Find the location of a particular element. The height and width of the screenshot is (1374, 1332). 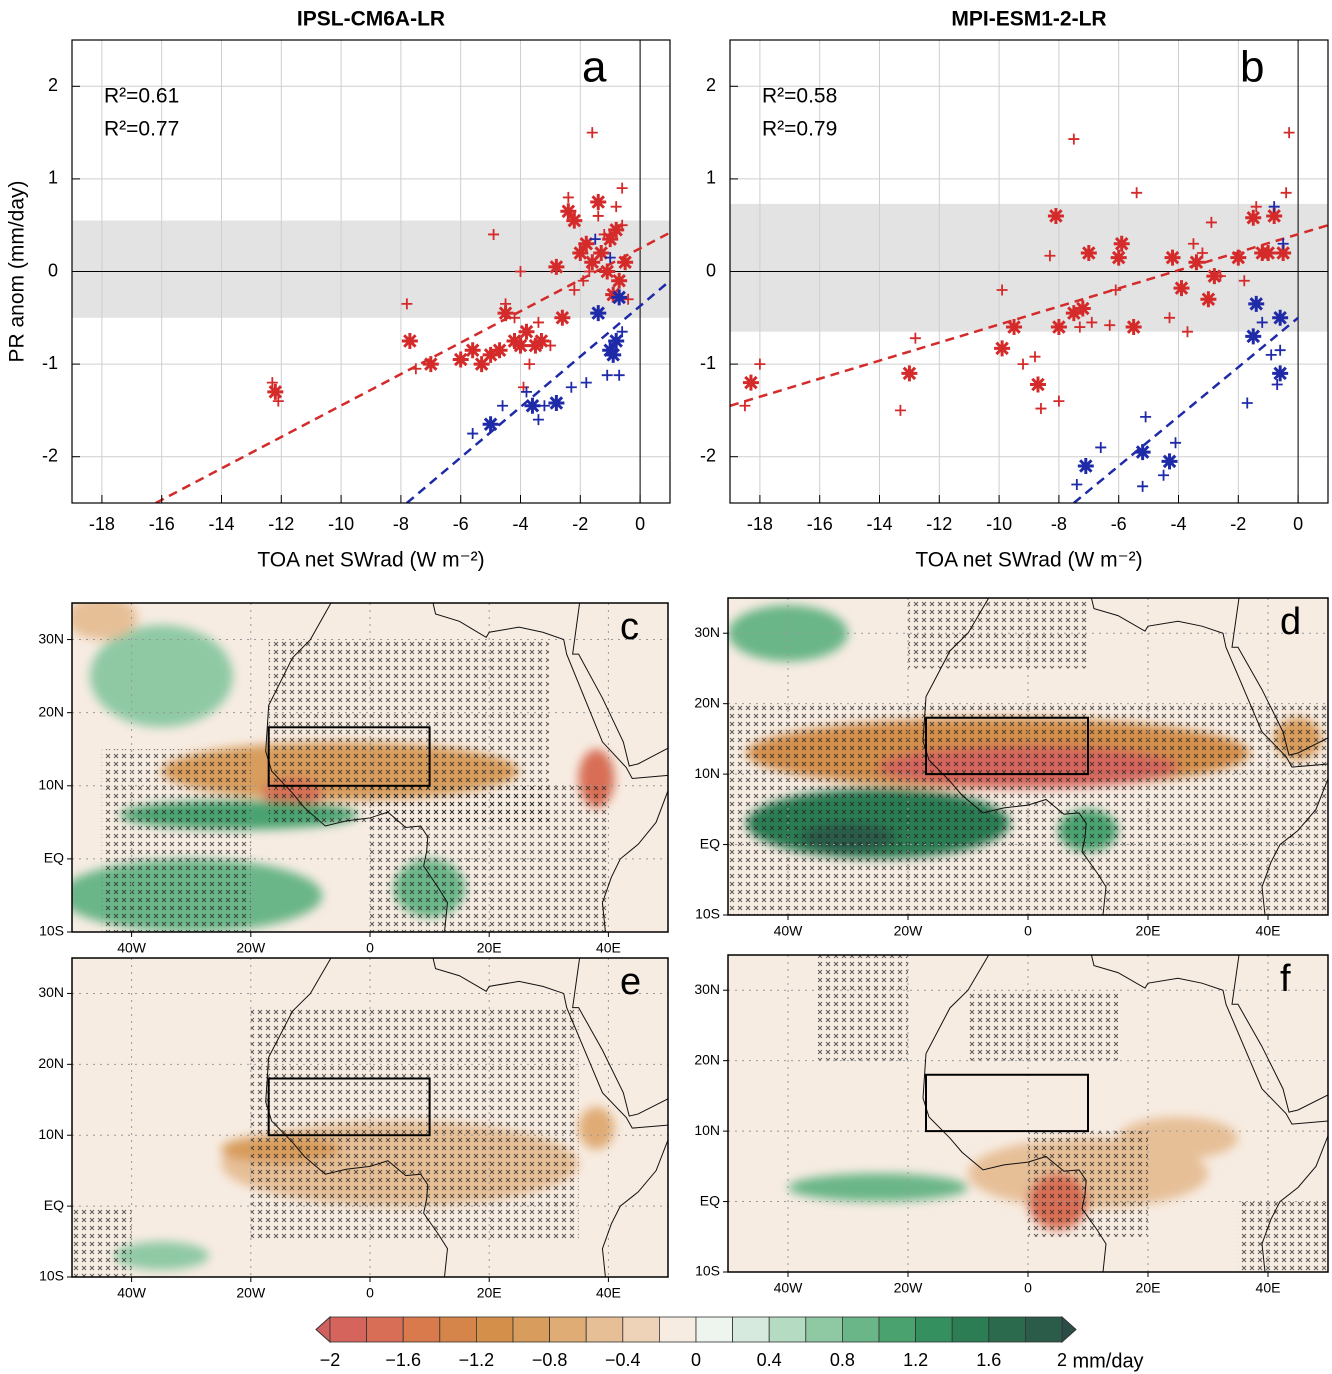

panel-label: a is located at coordinates (594, 67).